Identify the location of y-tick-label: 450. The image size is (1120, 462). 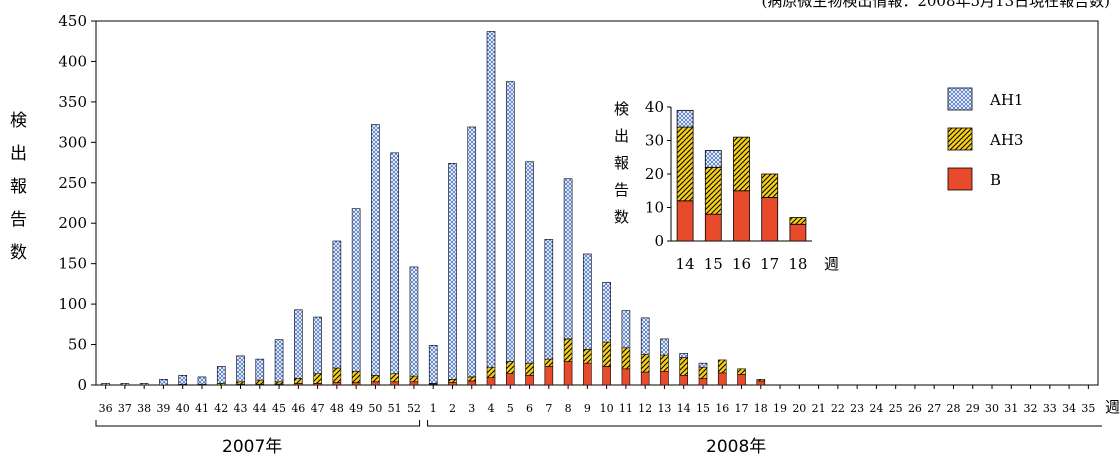
(72, 21).